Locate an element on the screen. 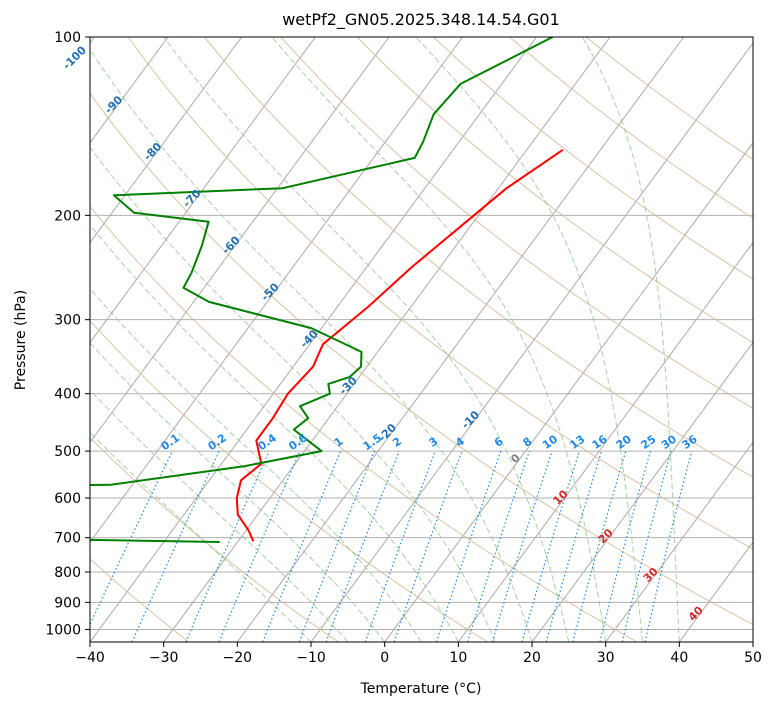 This screenshot has height=708, width=775. y-tick-label: 1000 is located at coordinates (63, 630).